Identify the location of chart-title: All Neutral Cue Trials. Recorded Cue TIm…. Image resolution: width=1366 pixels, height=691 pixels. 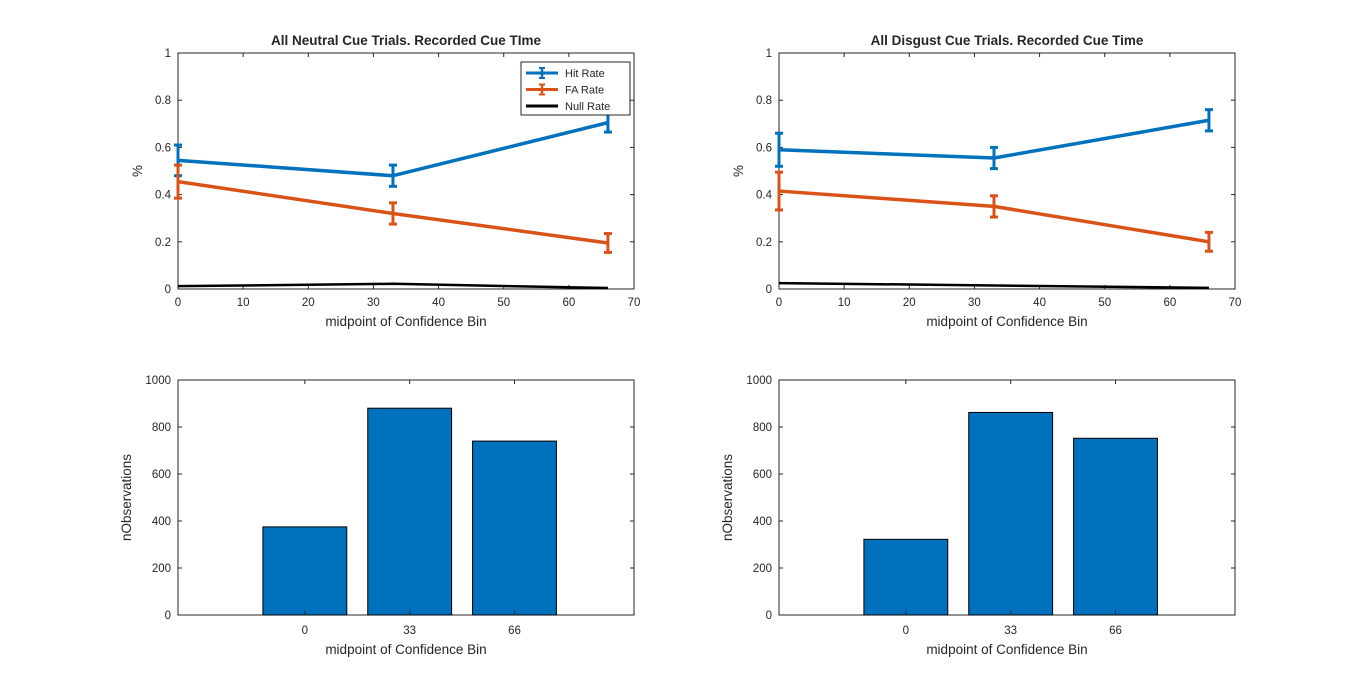
(406, 40).